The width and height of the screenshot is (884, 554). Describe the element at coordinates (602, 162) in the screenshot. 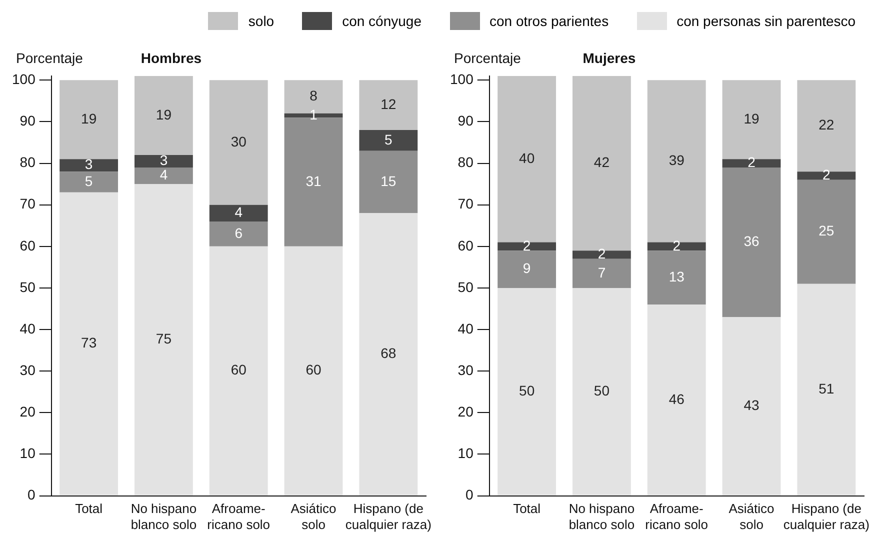

I see `data-label: 42` at that location.